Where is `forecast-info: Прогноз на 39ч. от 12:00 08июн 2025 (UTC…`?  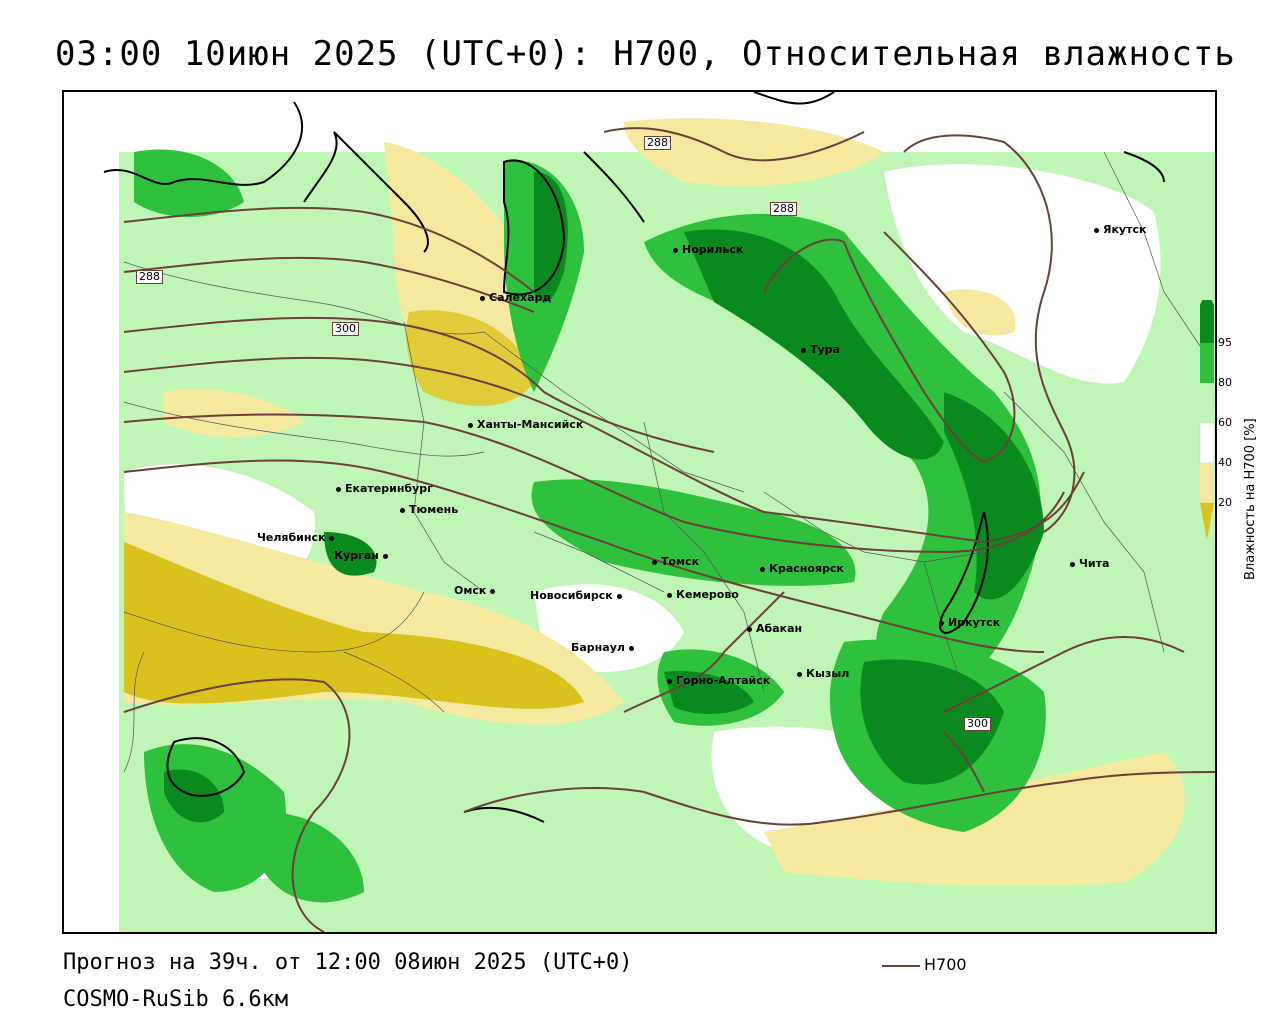
forecast-info: Прогноз на 39ч. от 12:00 08июн 2025 (UTC… is located at coordinates (348, 962).